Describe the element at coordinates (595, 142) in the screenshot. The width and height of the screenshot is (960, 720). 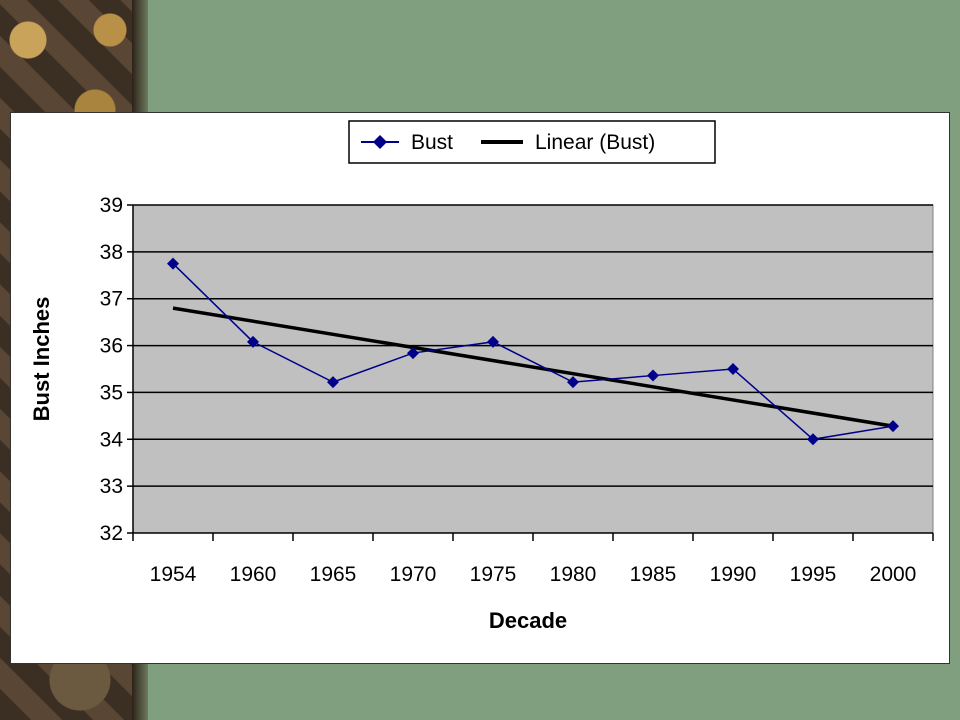
I see `legend-trend-label: Linear (Bust)` at that location.